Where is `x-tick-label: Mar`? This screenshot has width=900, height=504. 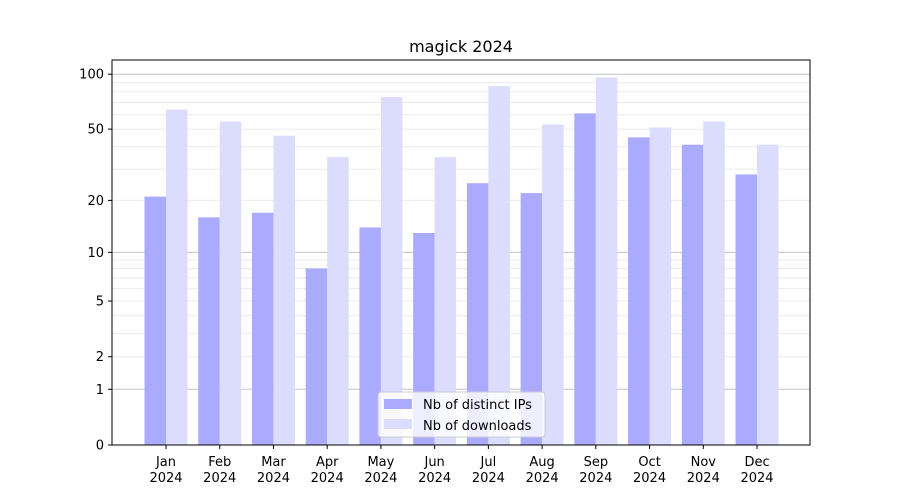 x-tick-label: Mar is located at coordinates (273, 462).